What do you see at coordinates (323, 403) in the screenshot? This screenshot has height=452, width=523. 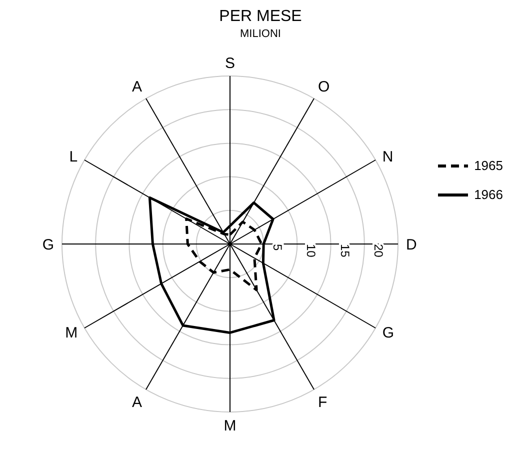 I see `spoke-label: F` at bounding box center [323, 403].